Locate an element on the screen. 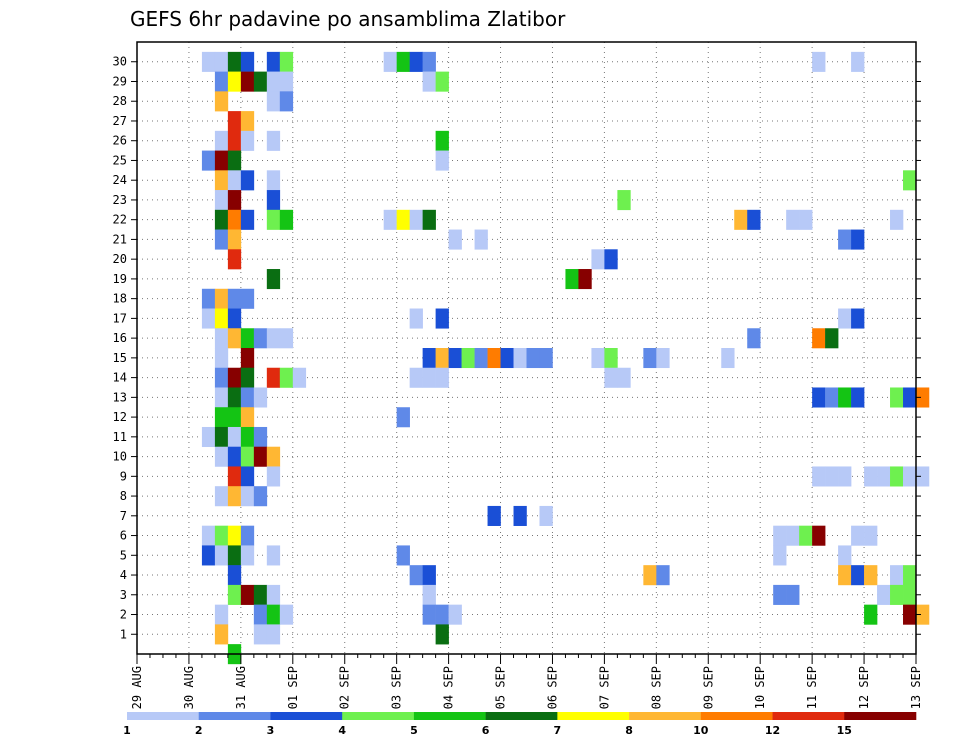 The image size is (960, 742). x-tick-label: 31 AUG is located at coordinates (241, 687).